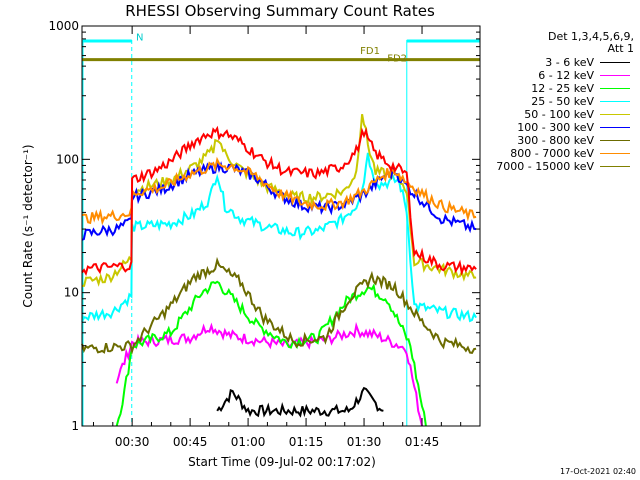 This screenshot has width=640, height=480. What do you see at coordinates (559, 114) in the screenshot?
I see `legend-label: 50 - 100 keV` at bounding box center [559, 114].